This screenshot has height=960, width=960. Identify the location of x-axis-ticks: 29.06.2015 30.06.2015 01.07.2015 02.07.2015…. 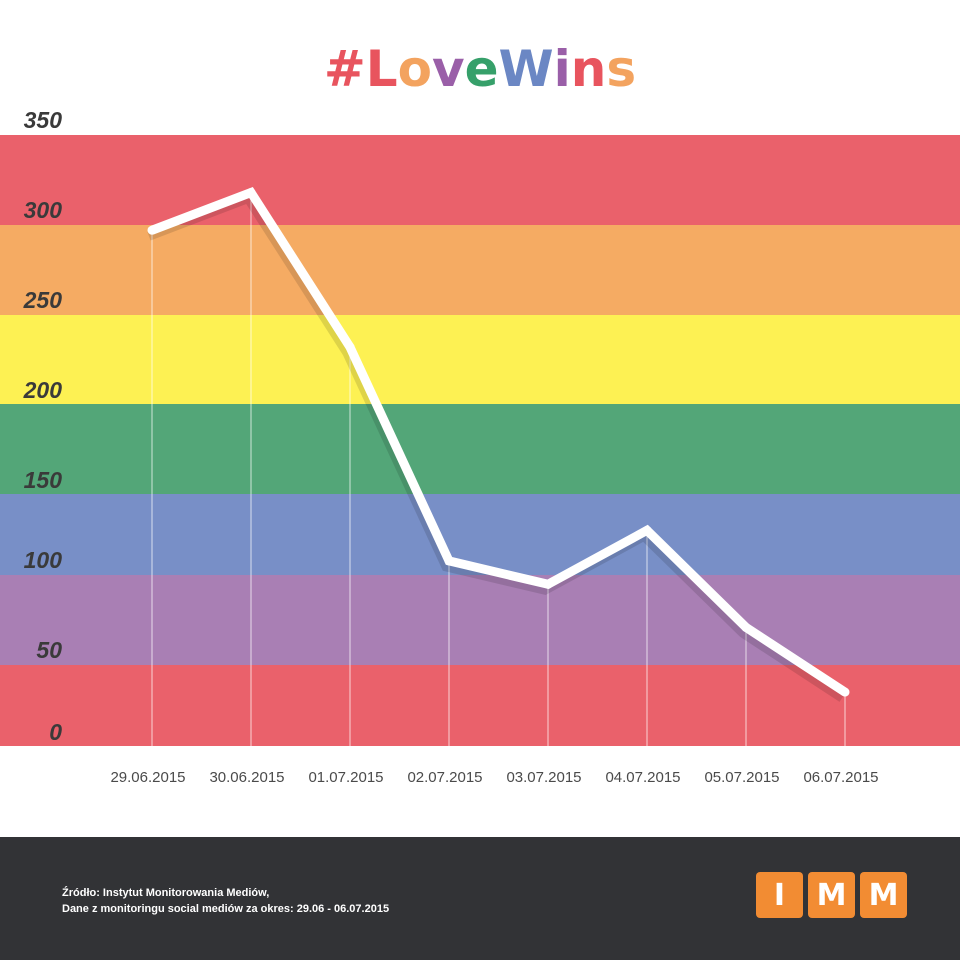
(494, 777).